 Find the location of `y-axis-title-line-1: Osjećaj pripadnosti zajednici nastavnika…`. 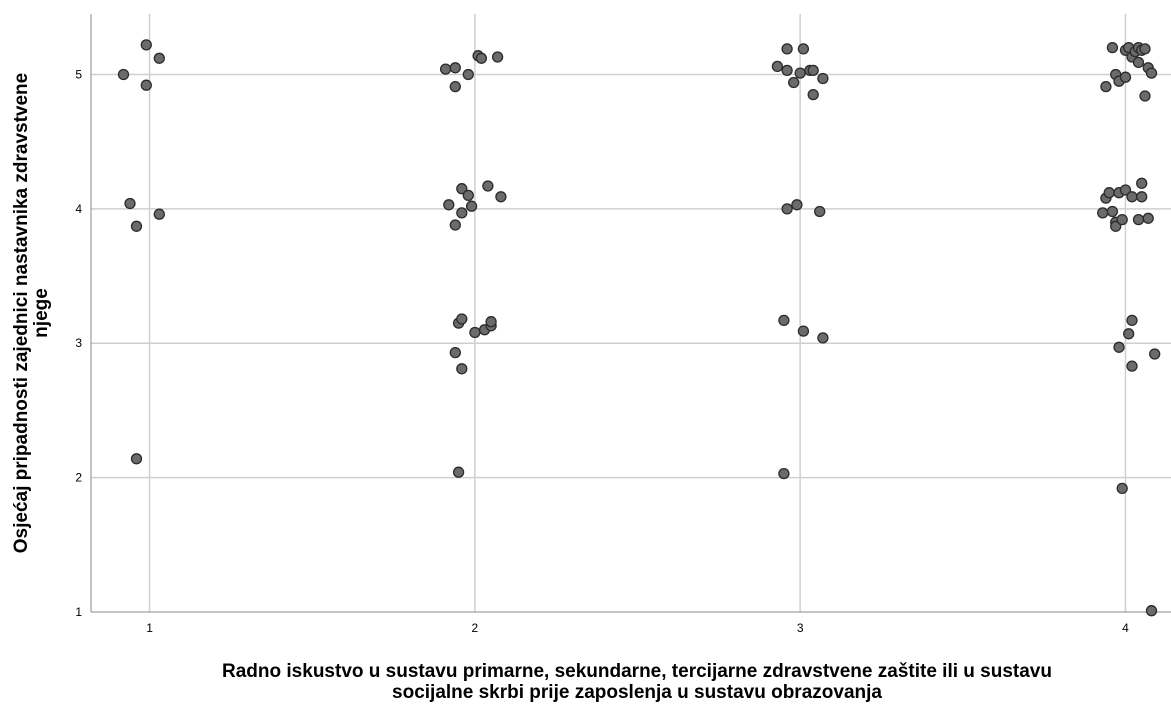

y-axis-title-line-1: Osjećaj pripadnosti zajednici nastavnika… is located at coordinates (21, 313).